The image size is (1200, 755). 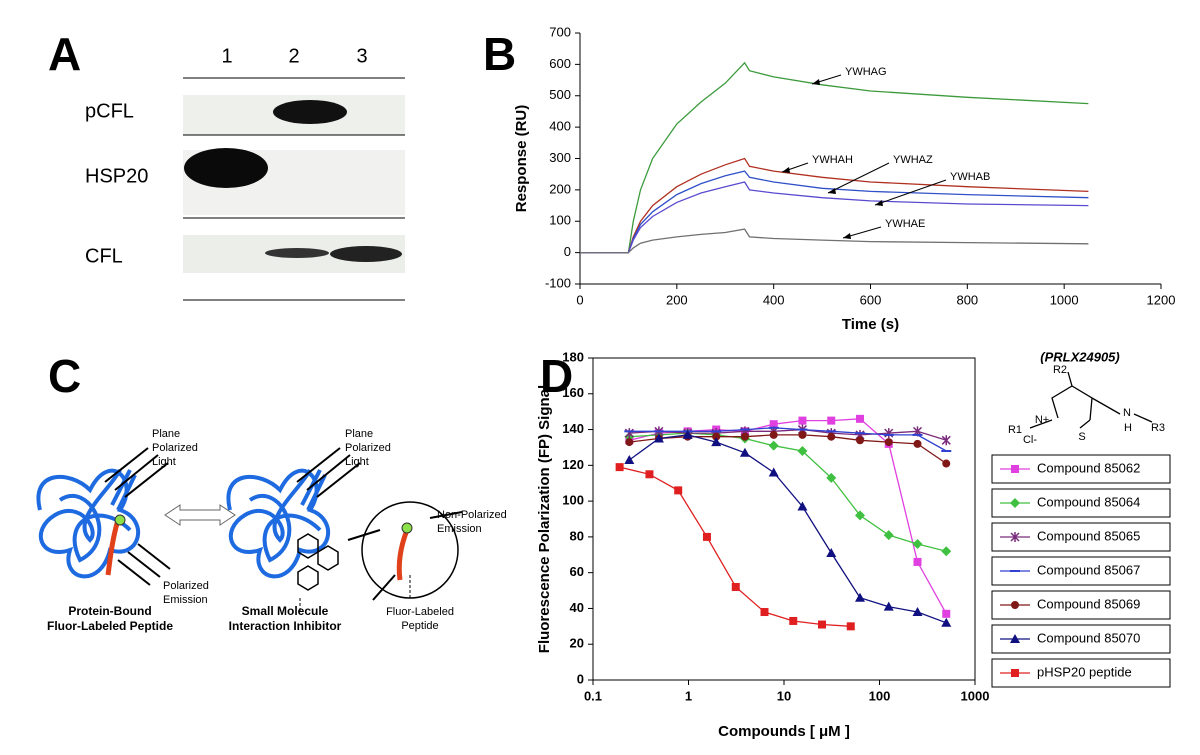 I want to click on y-tick-label: 180, so click(x=573, y=356).